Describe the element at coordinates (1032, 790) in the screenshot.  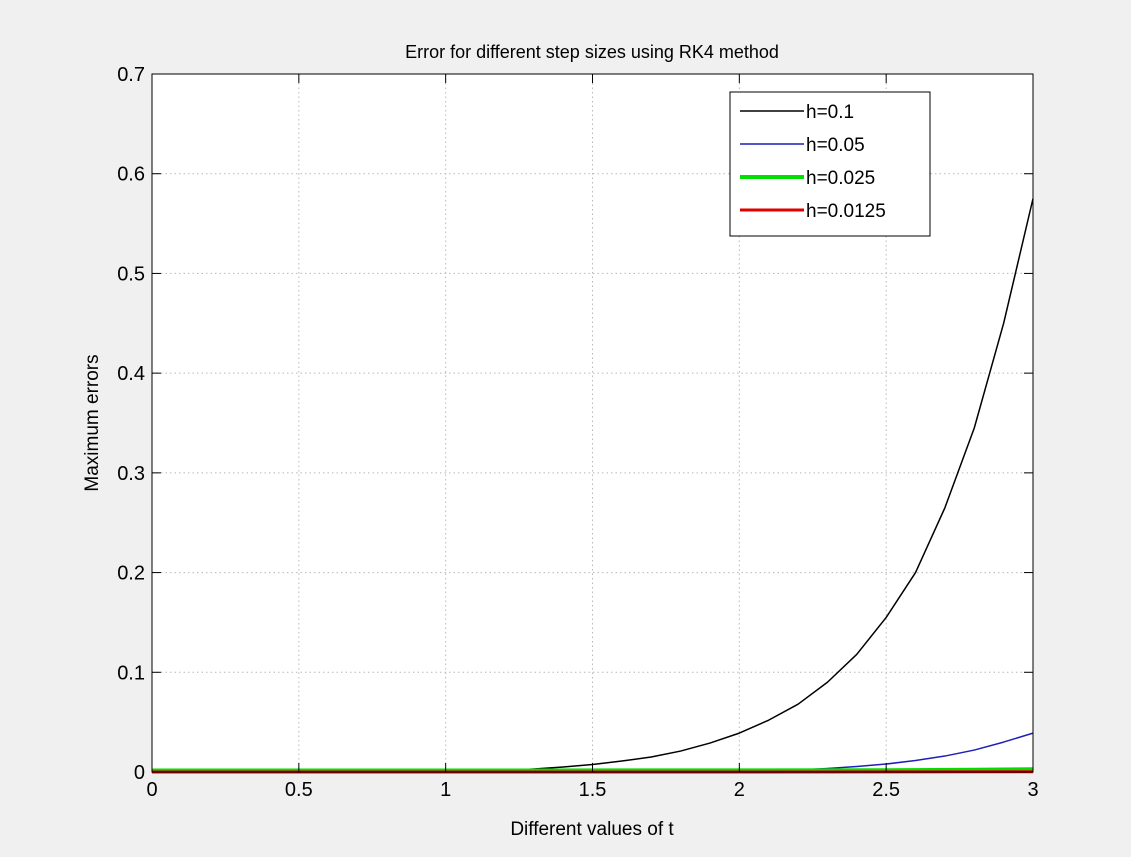
I see `x-tick-label: 3` at that location.